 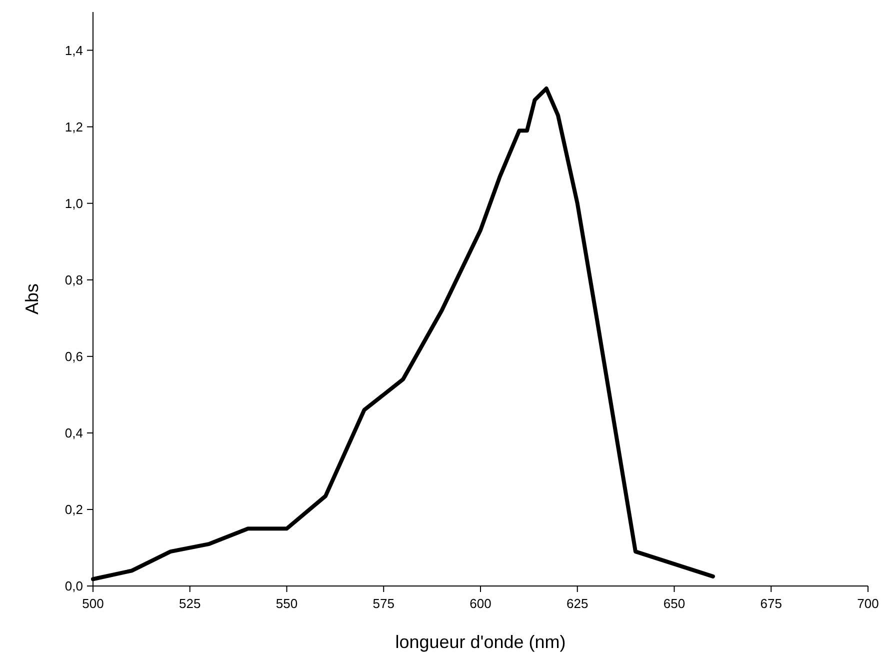 What do you see at coordinates (73, 432) in the screenshot?
I see `y-tick-label: 0,4` at bounding box center [73, 432].